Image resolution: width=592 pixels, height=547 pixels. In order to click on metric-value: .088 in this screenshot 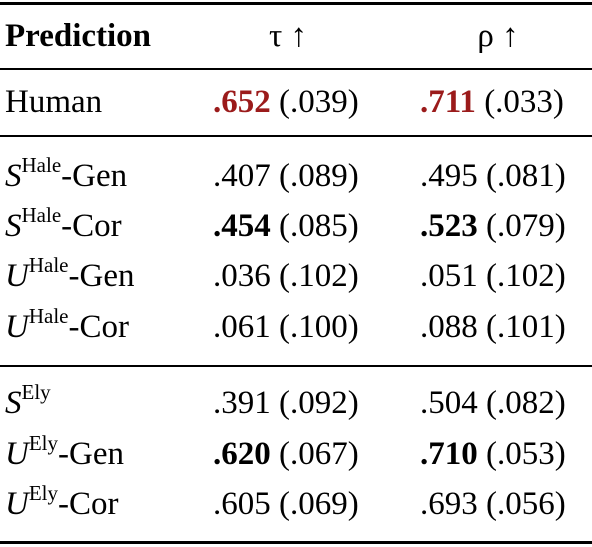, I will do `click(449, 327)`.